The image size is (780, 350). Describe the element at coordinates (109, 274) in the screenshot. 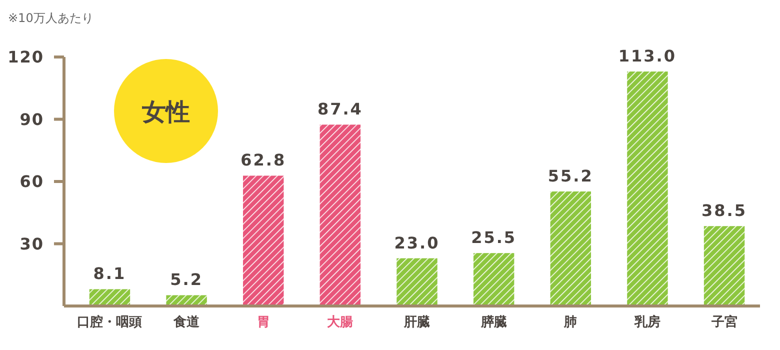

I see `data-label: 8.1` at that location.